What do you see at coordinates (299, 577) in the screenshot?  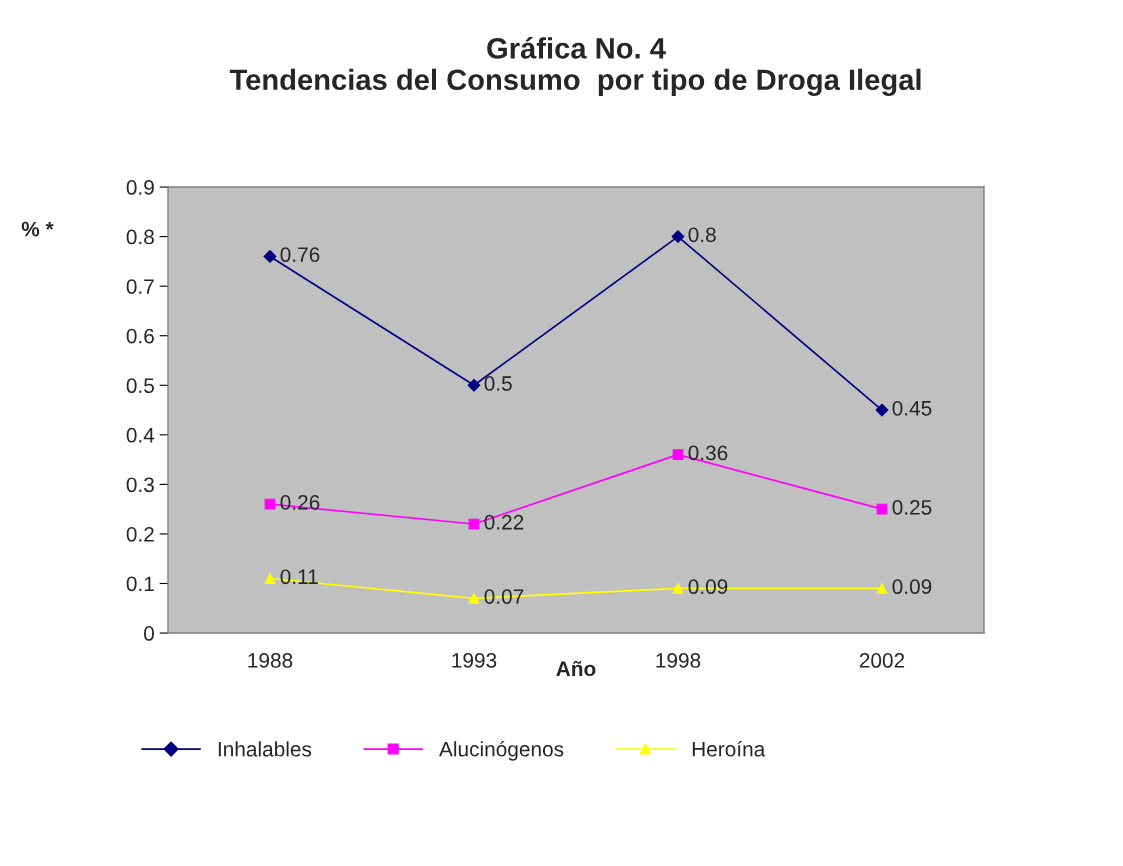 I see `data-label: 0.11` at bounding box center [299, 577].